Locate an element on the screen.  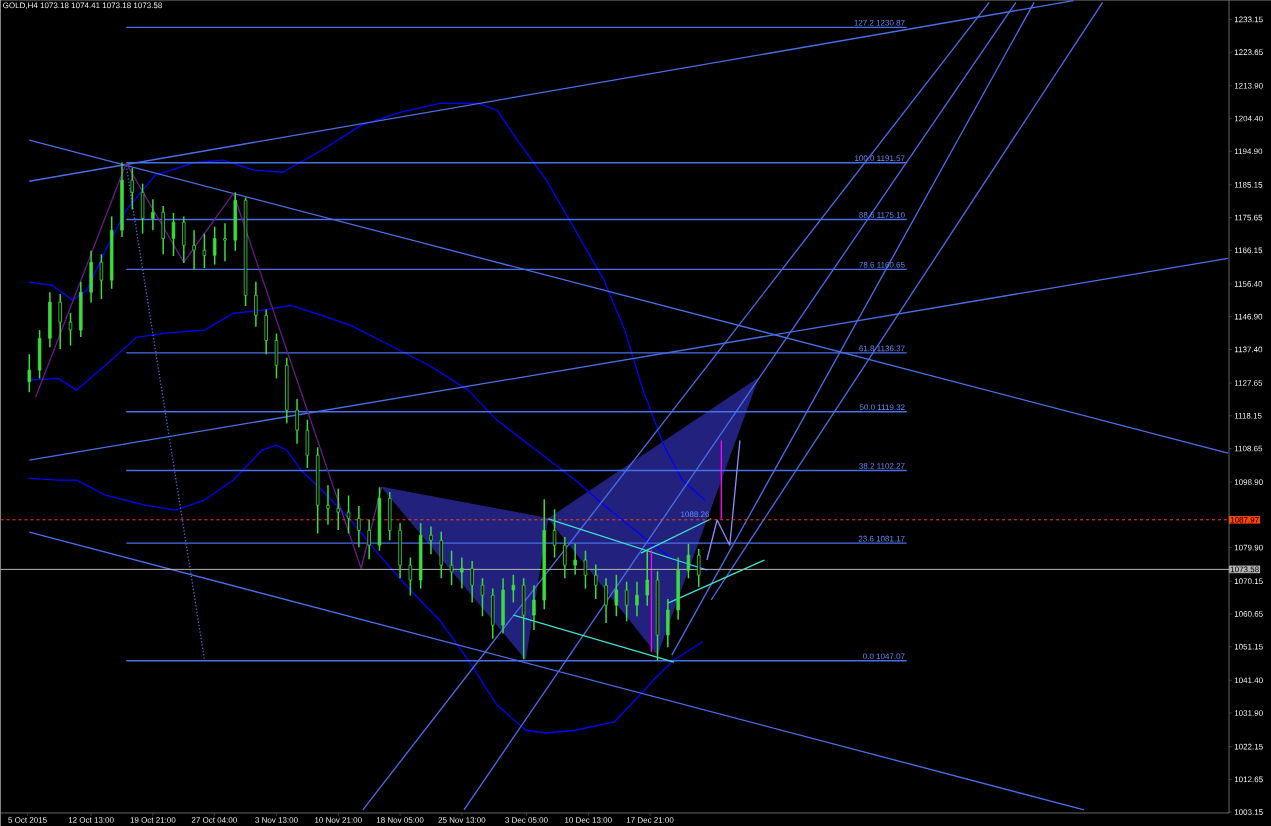
x-tick-label: 18 Nov 05:00 is located at coordinates (400, 820).